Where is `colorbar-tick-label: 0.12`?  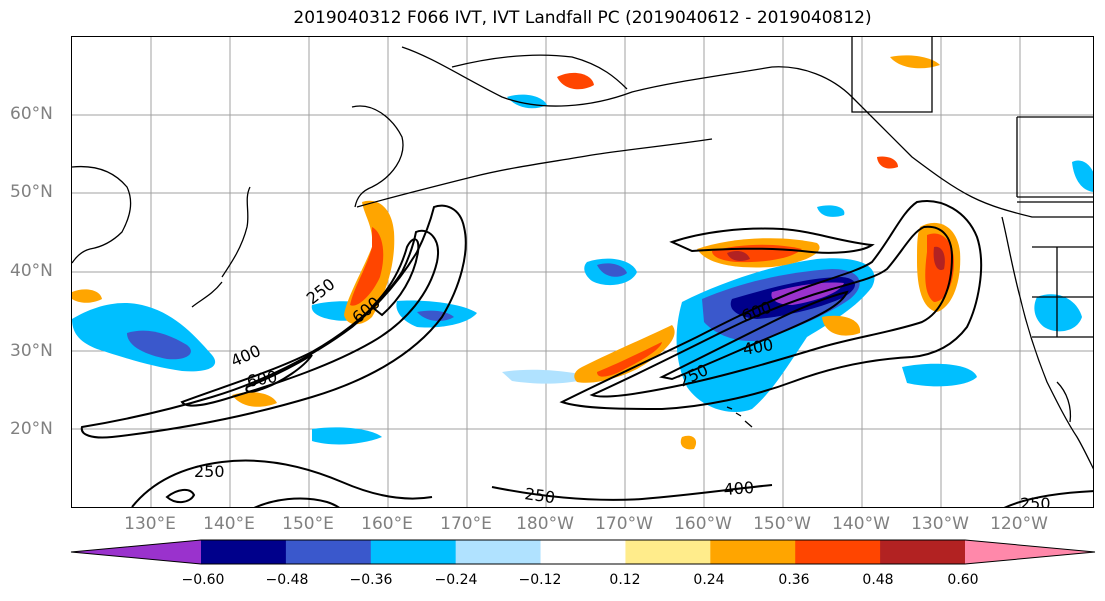
colorbar-tick-label: 0.12 is located at coordinates (625, 580).